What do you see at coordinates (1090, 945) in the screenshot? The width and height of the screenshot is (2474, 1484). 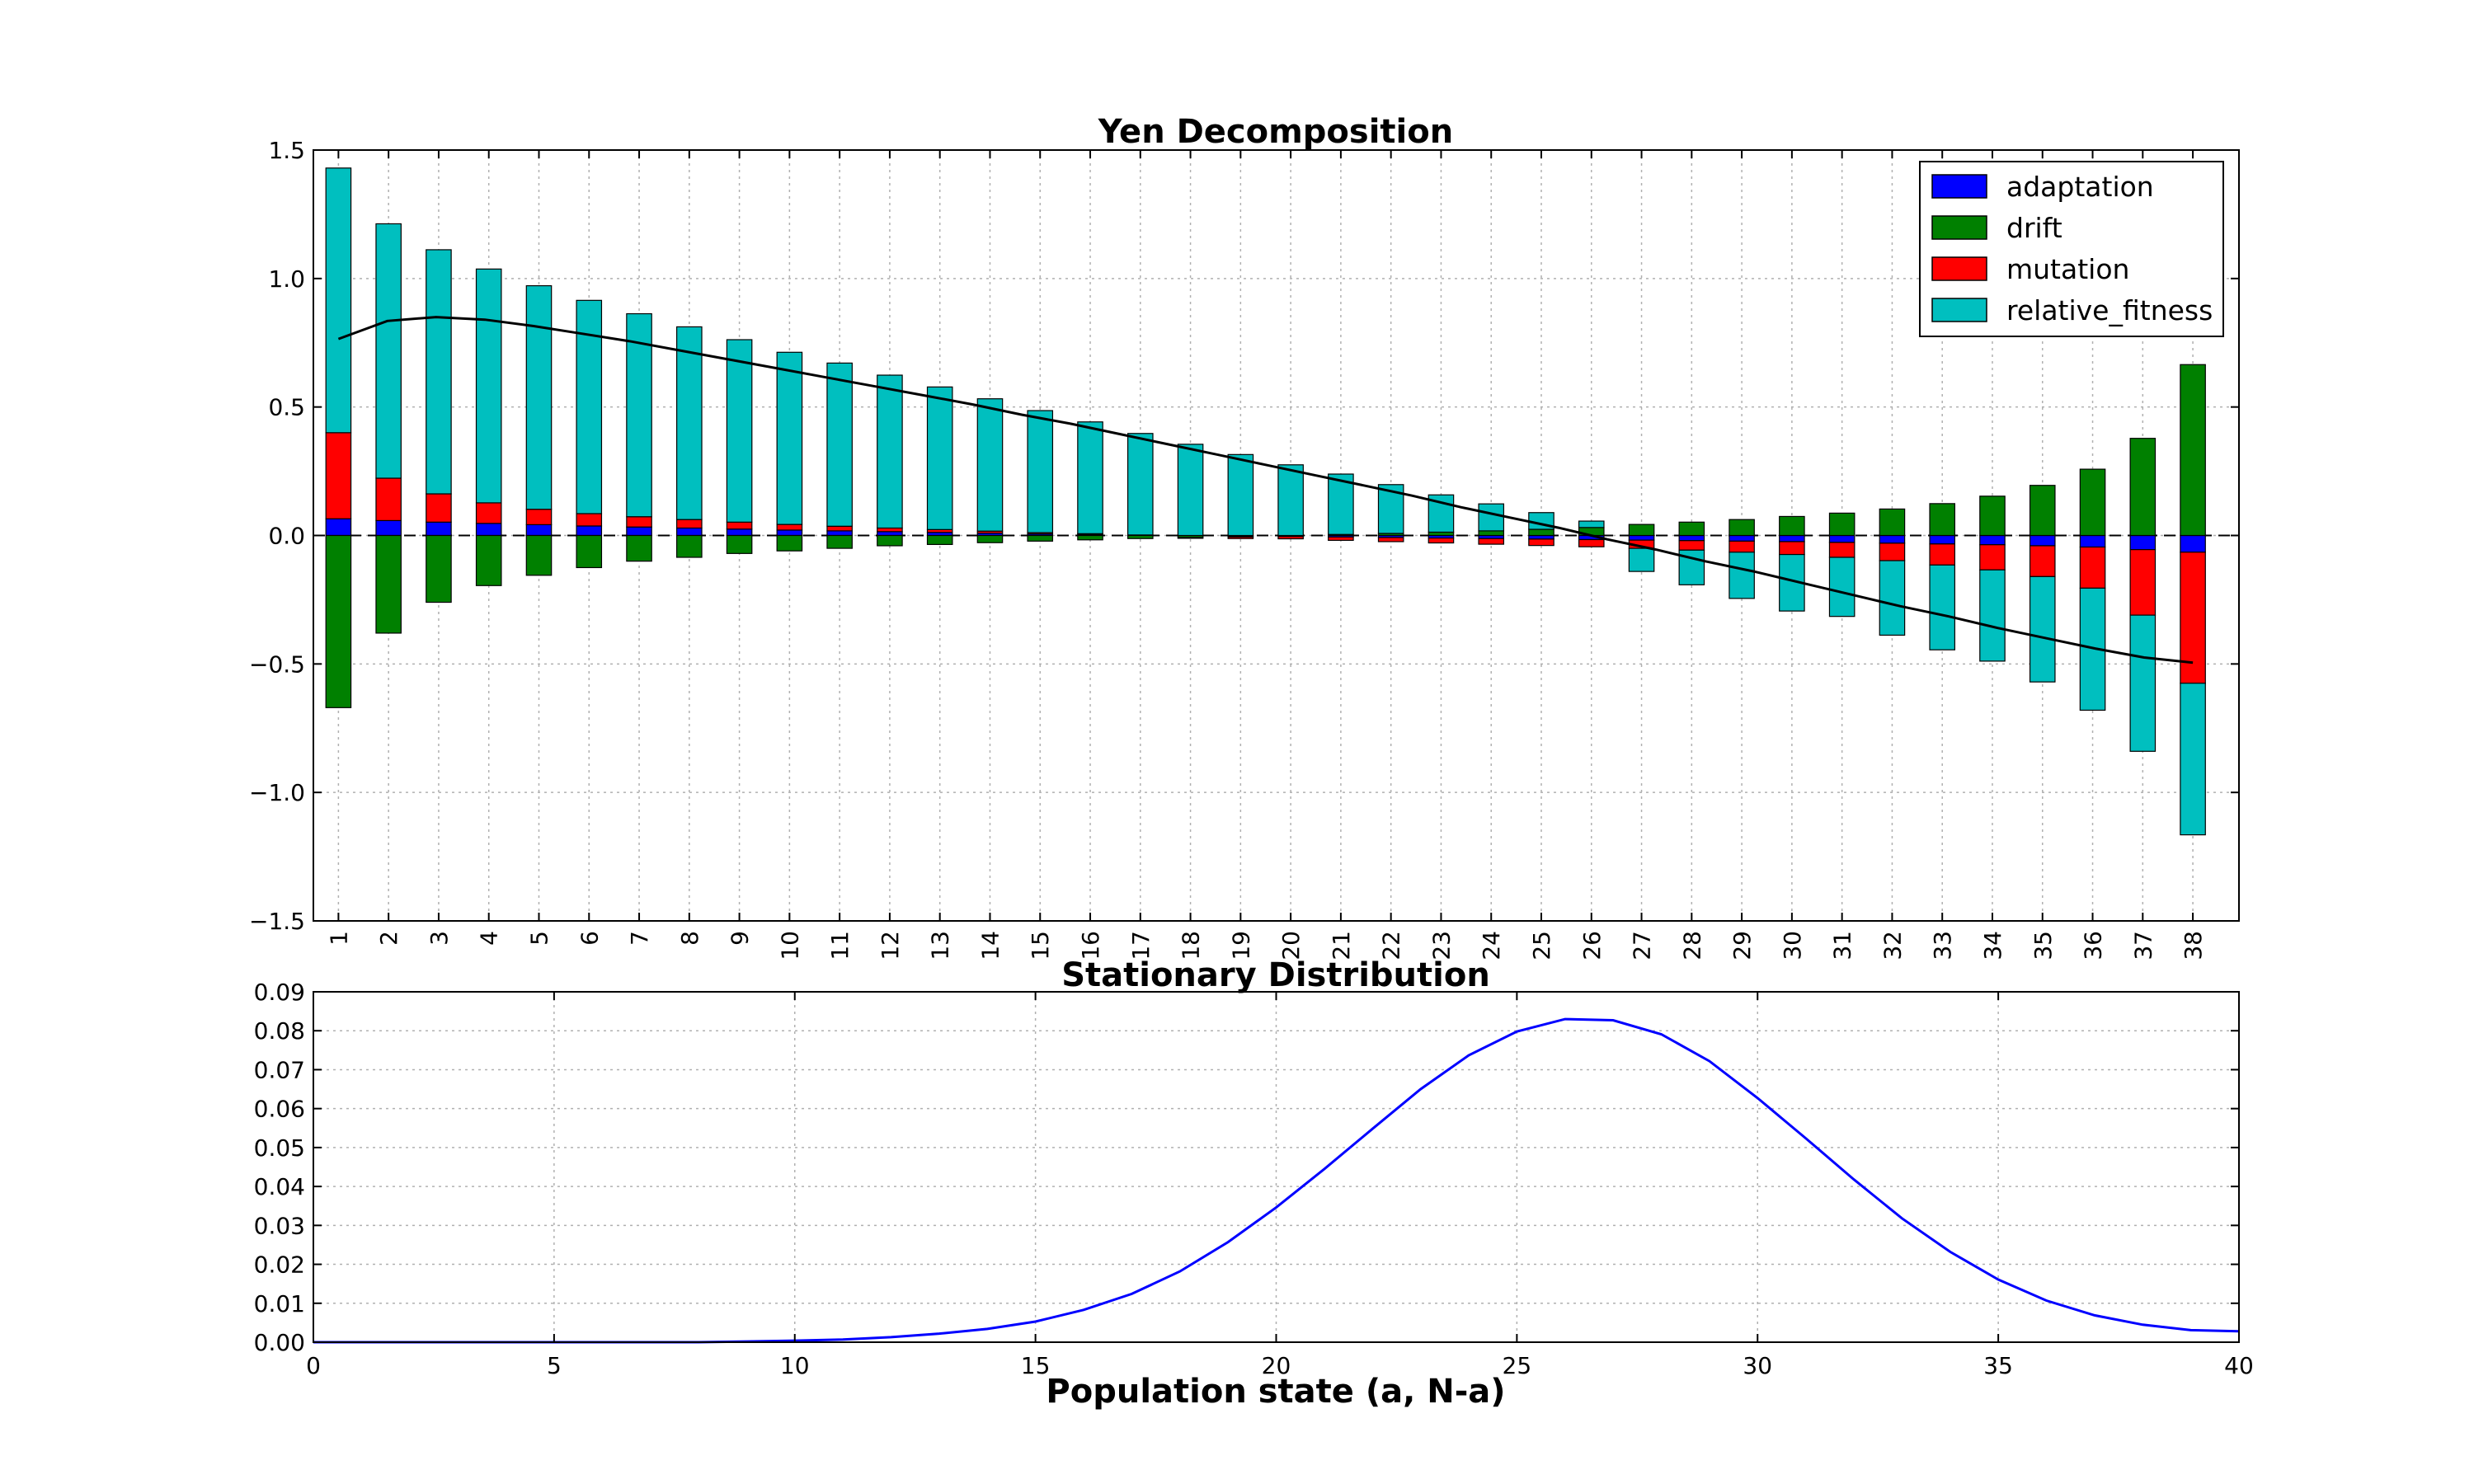 I see `top-x-tick-label: 16` at bounding box center [1090, 945].